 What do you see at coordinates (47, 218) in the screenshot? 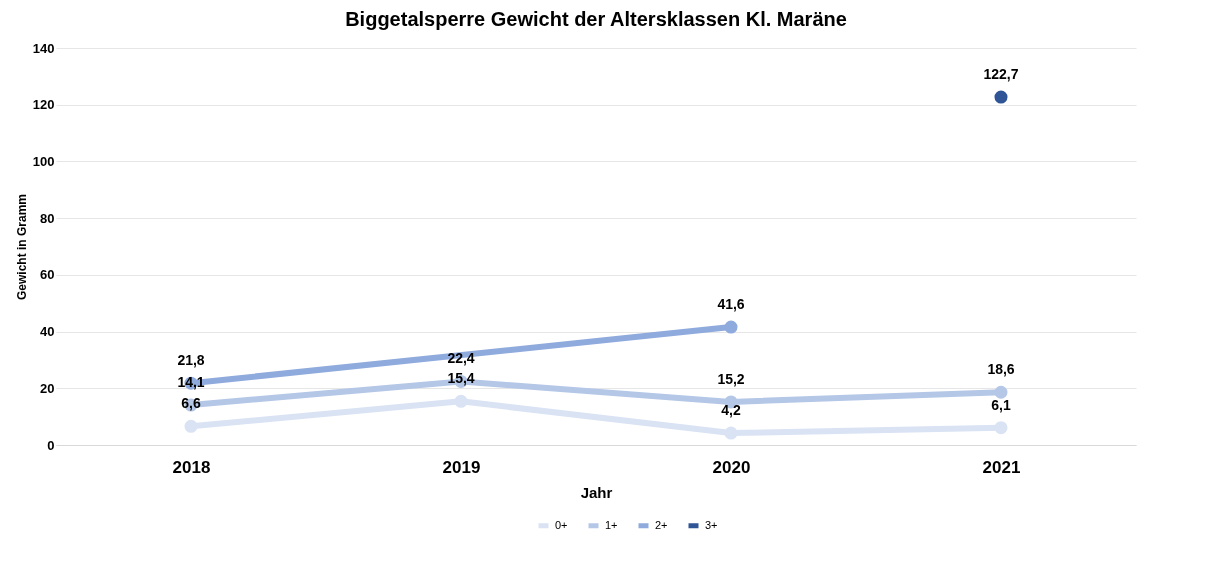
I see `y-tick-label: 80` at bounding box center [47, 218].